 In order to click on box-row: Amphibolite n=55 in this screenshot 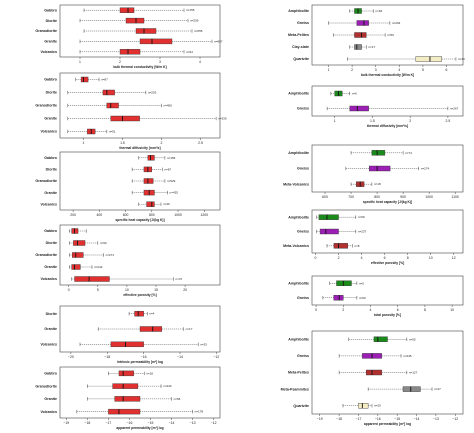, I will do `click(352, 339)`.